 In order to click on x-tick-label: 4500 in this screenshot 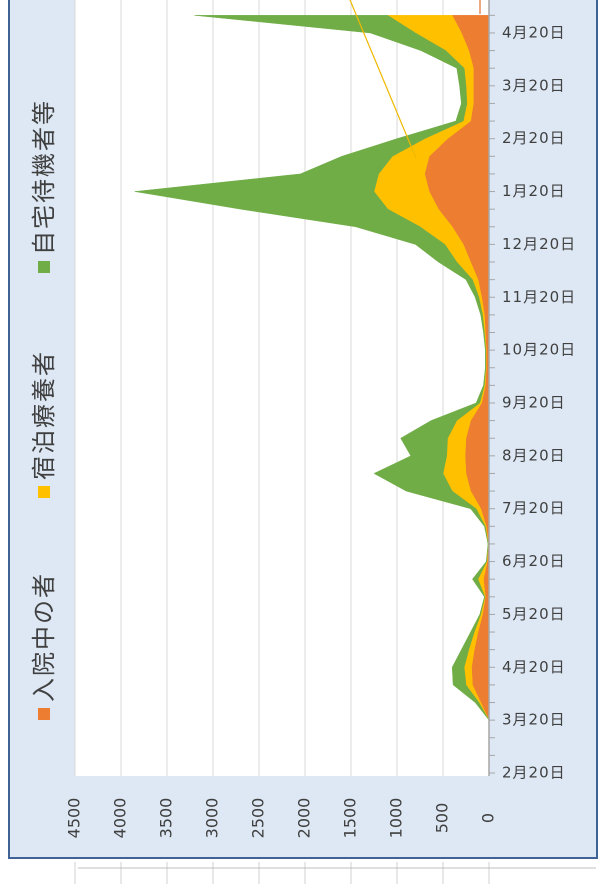, I will do `click(74, 818)`.